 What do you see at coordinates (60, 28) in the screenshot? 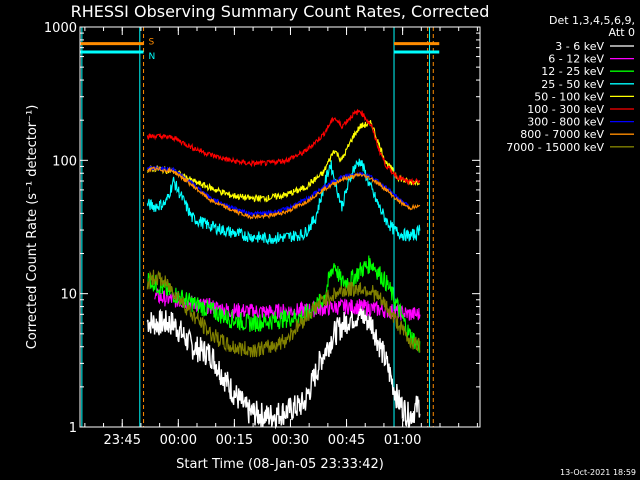
I see `y-tick-label-3: 1000` at bounding box center [60, 28].